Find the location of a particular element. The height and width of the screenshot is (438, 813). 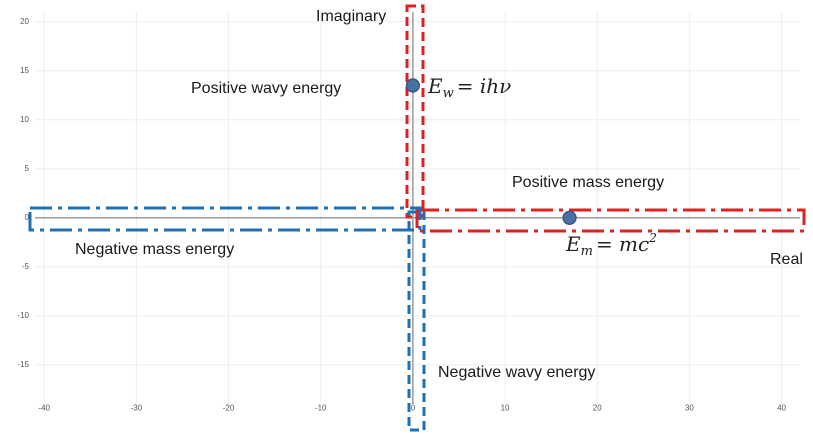

positive-imaginary-box is located at coordinates (415, 111).